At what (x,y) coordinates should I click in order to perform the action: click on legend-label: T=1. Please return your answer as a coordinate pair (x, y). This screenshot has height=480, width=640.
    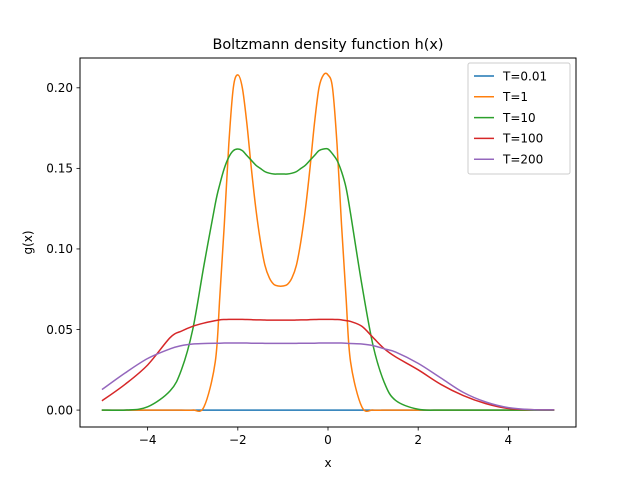
    Looking at the image, I should click on (515, 97).